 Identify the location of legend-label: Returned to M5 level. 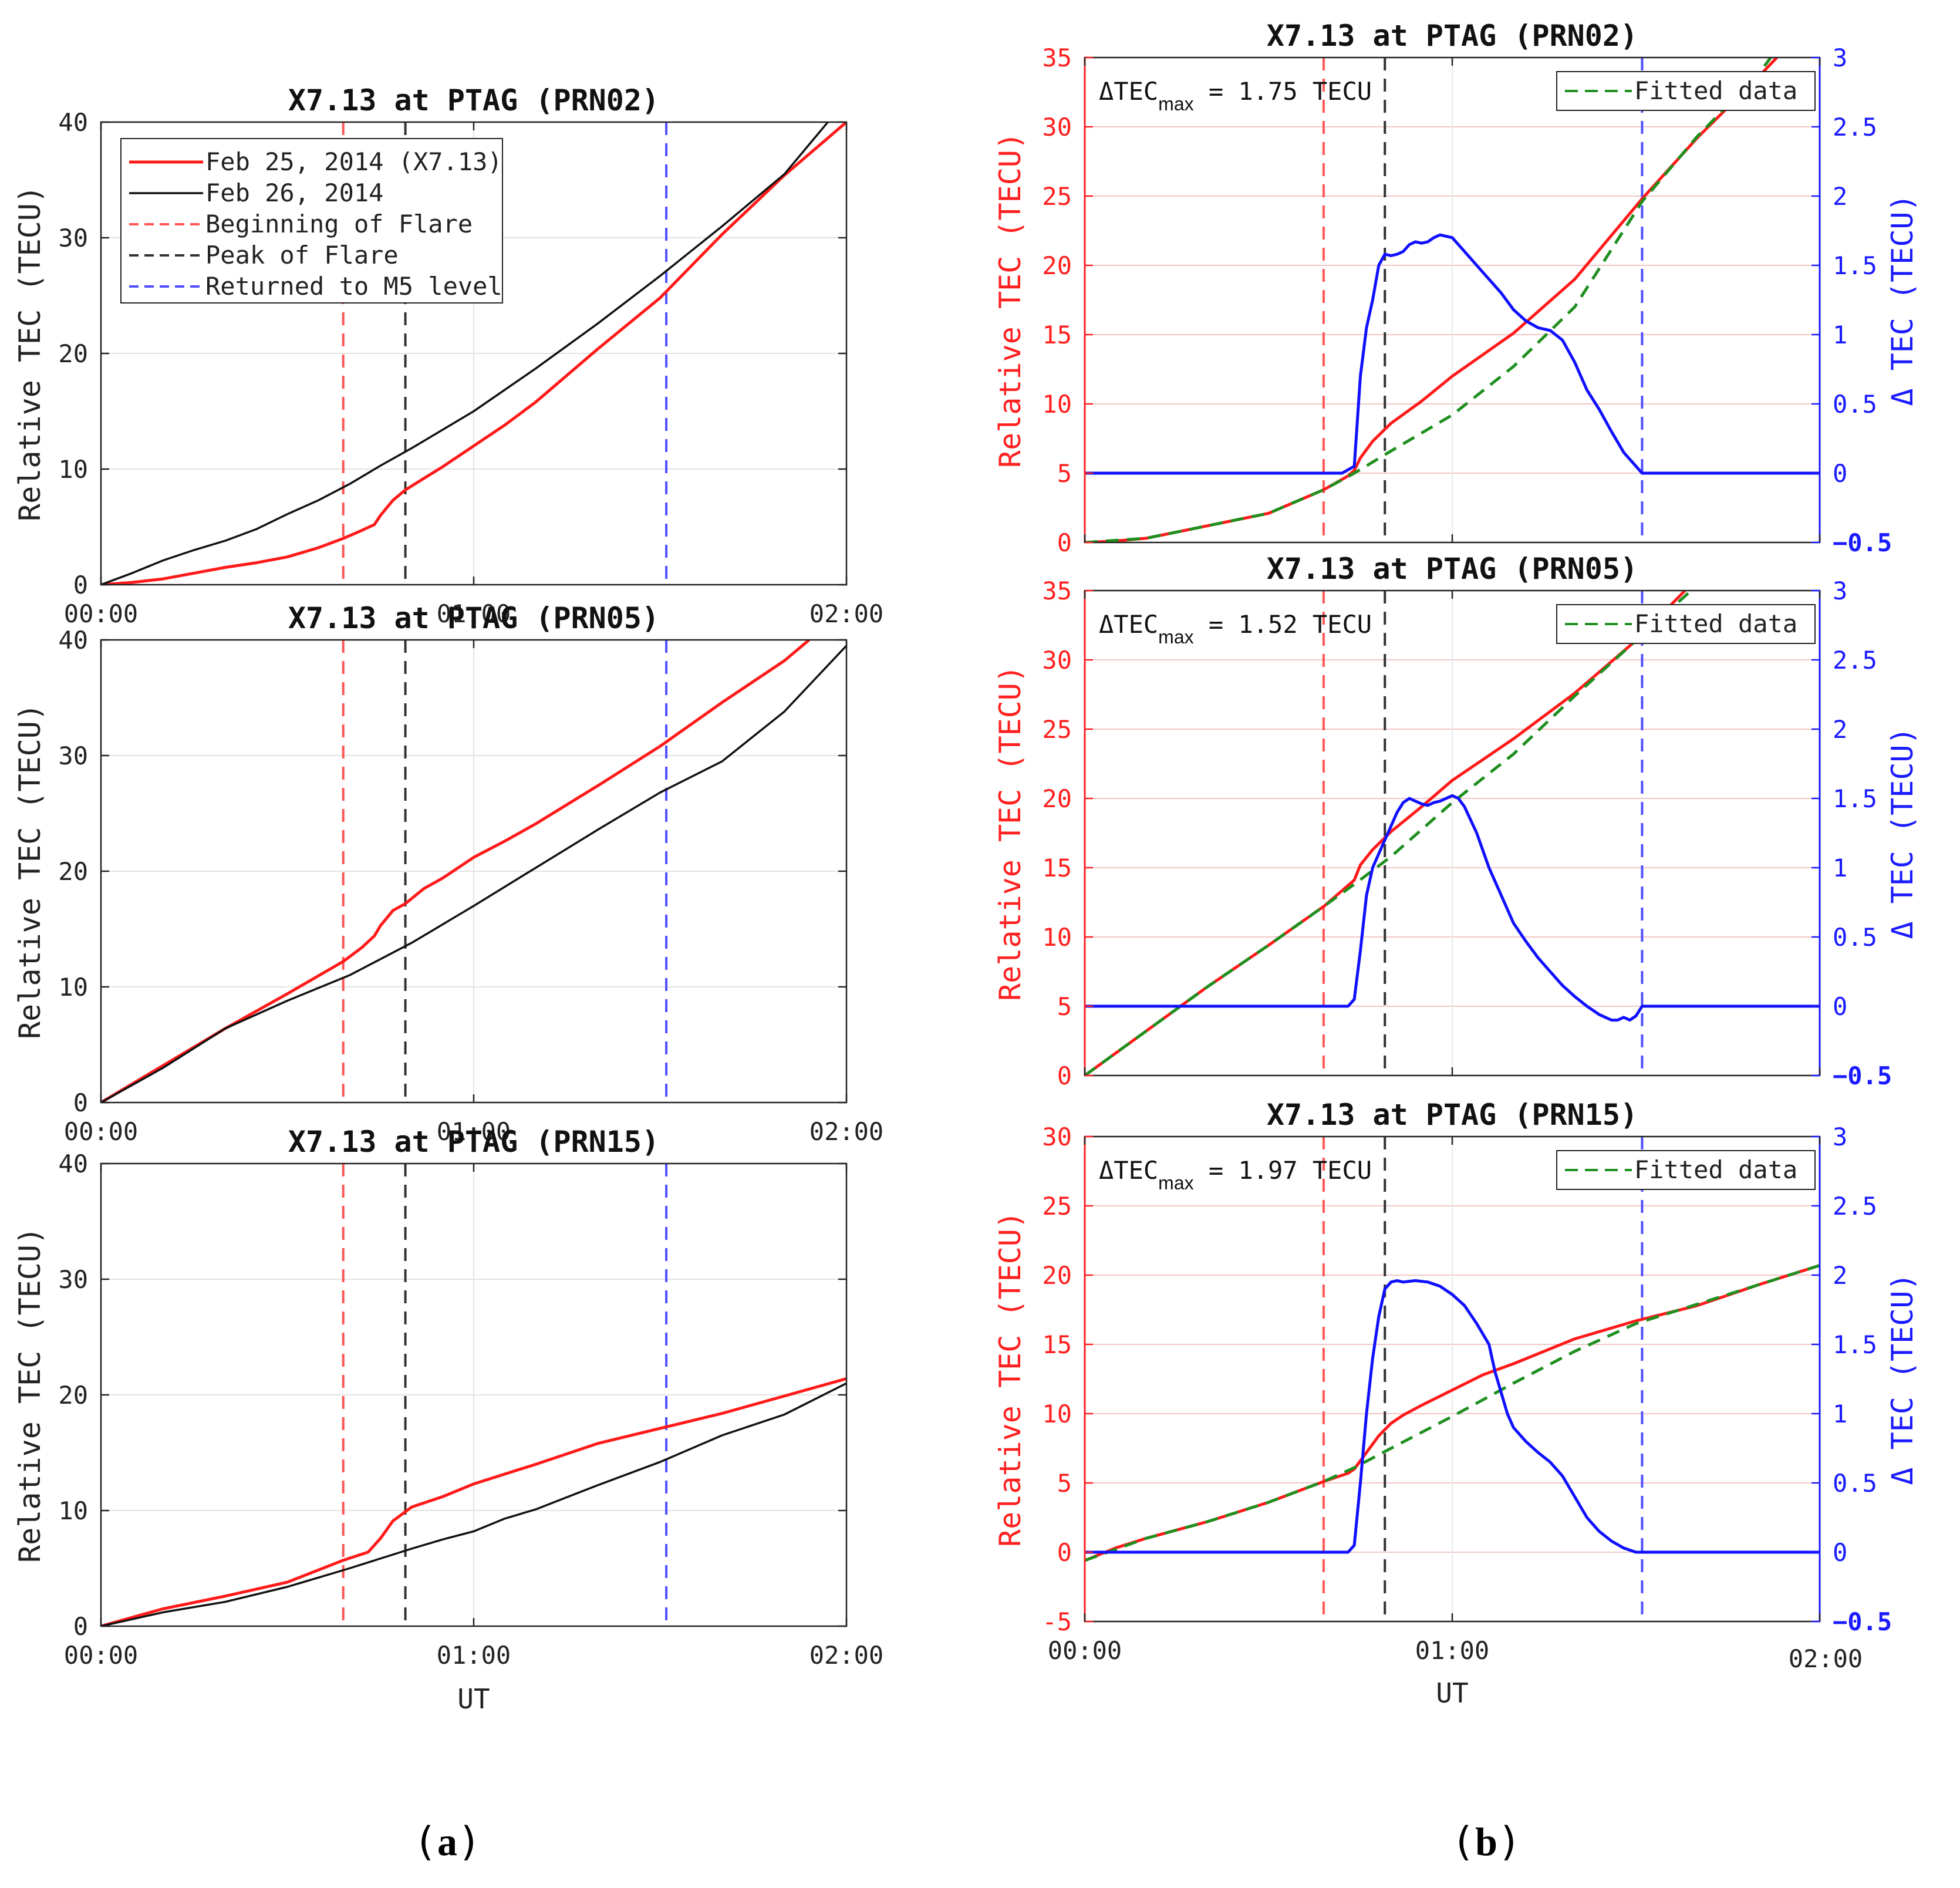
(353, 286).